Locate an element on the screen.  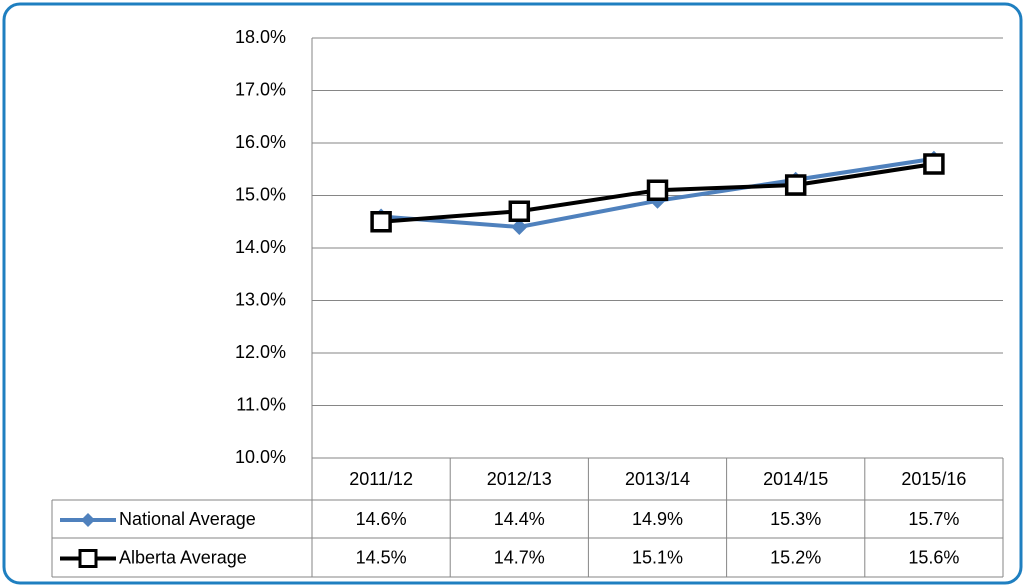
x-tick-label: 2012/13 is located at coordinates (519, 479).